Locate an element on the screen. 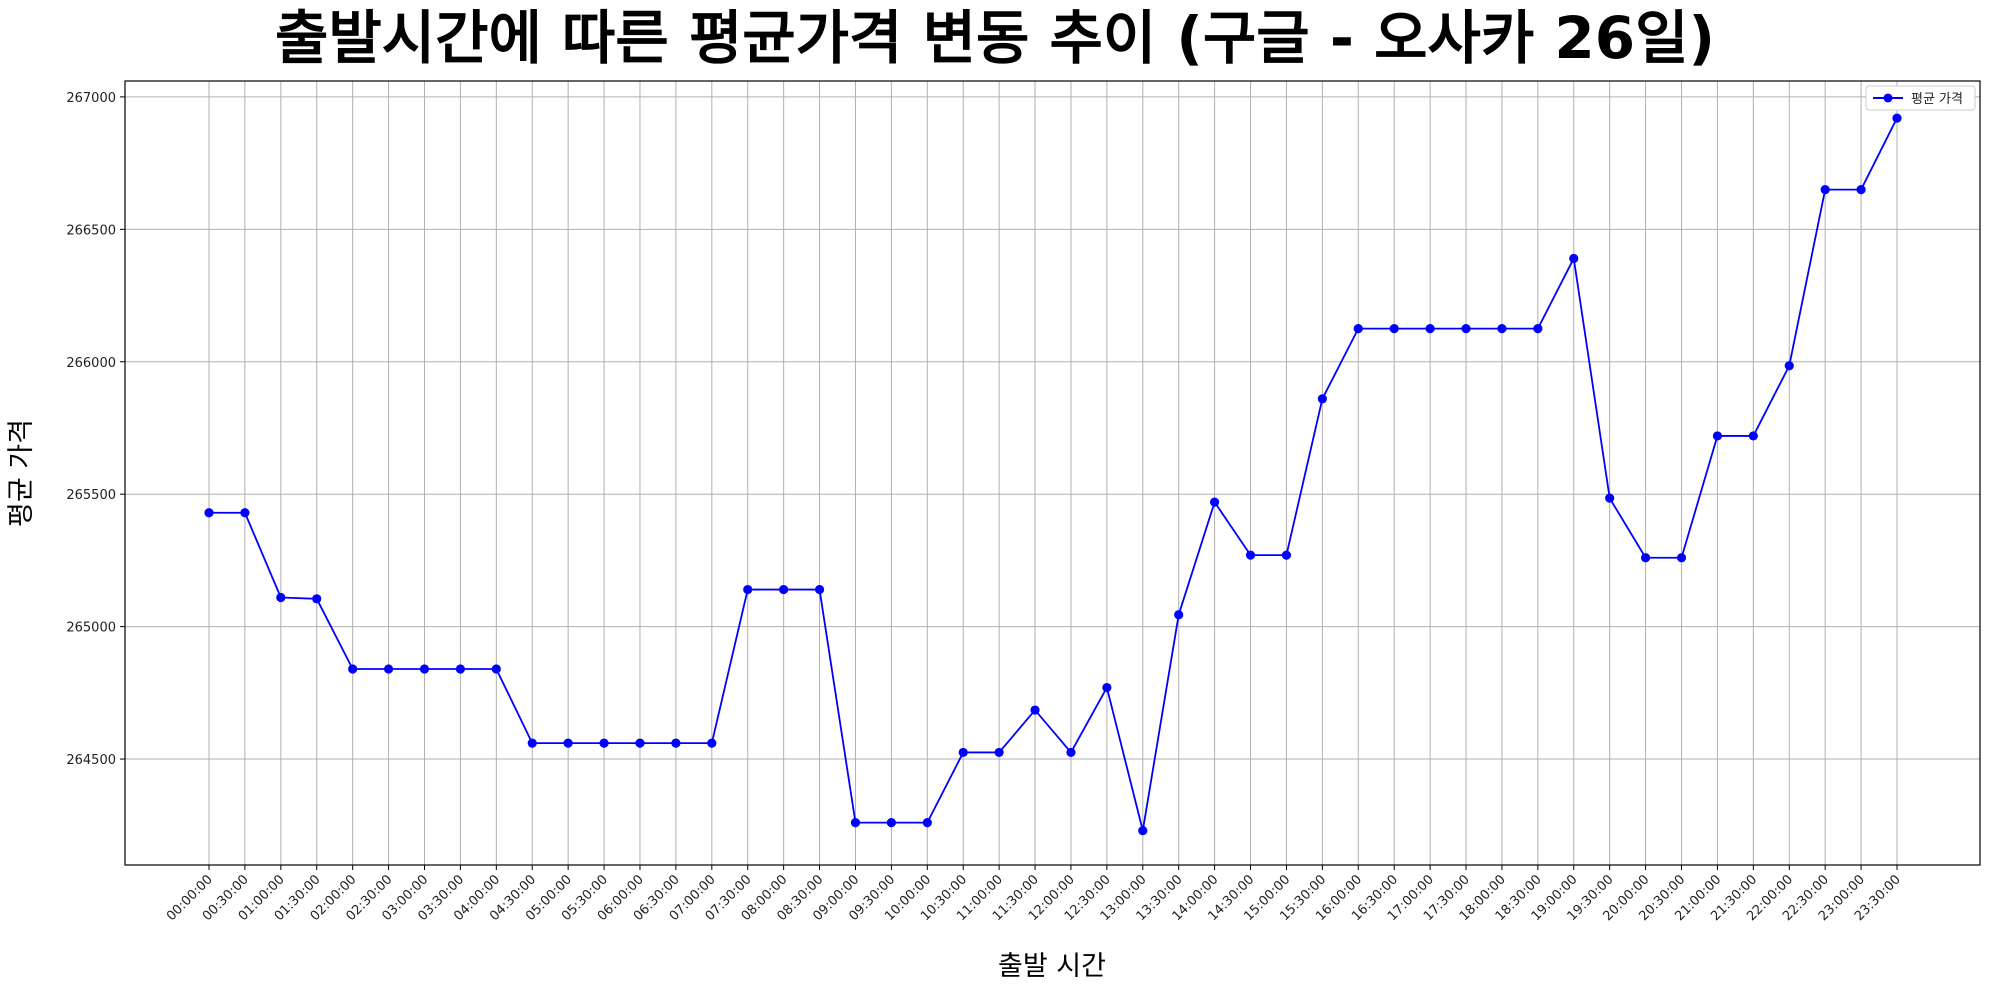 Image resolution: width=1990 pixels, height=989 pixels. y-tick-label: 266000 is located at coordinates (91, 363).